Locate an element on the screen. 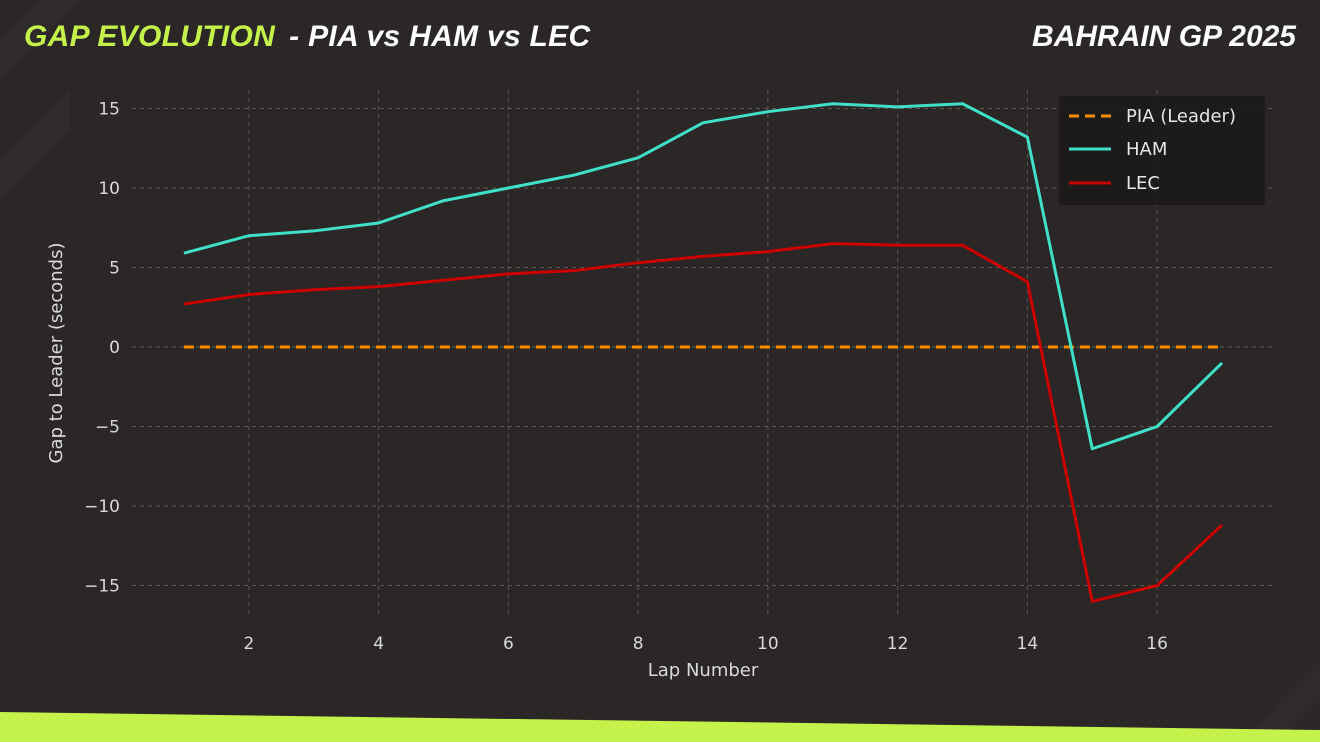 The image size is (1320, 742). legend: PIA (Leader) HAM LEC is located at coordinates (1162, 150).